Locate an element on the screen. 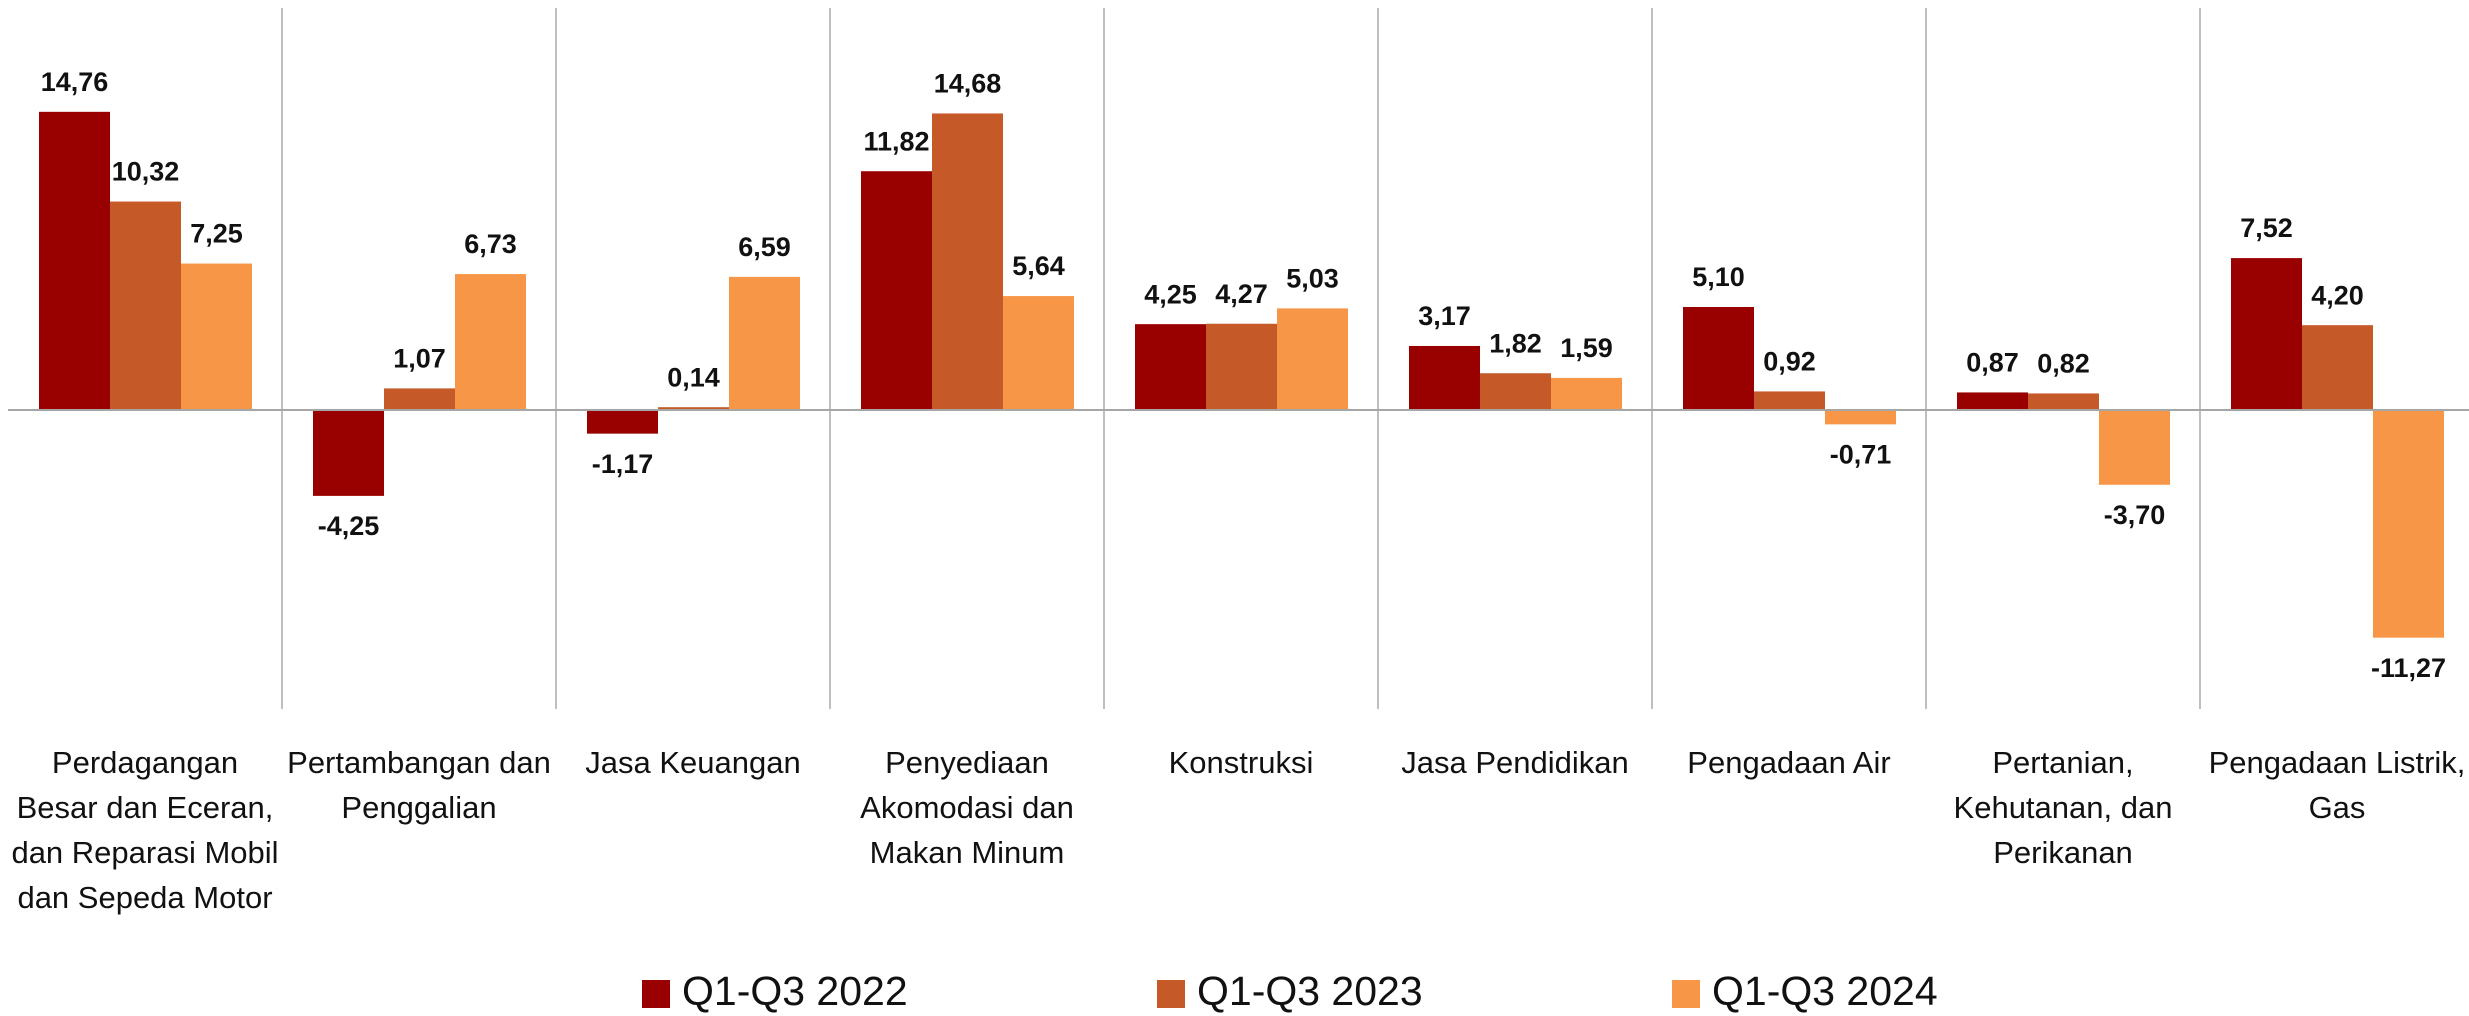  data-label: 4,25 is located at coordinates (1170, 294).